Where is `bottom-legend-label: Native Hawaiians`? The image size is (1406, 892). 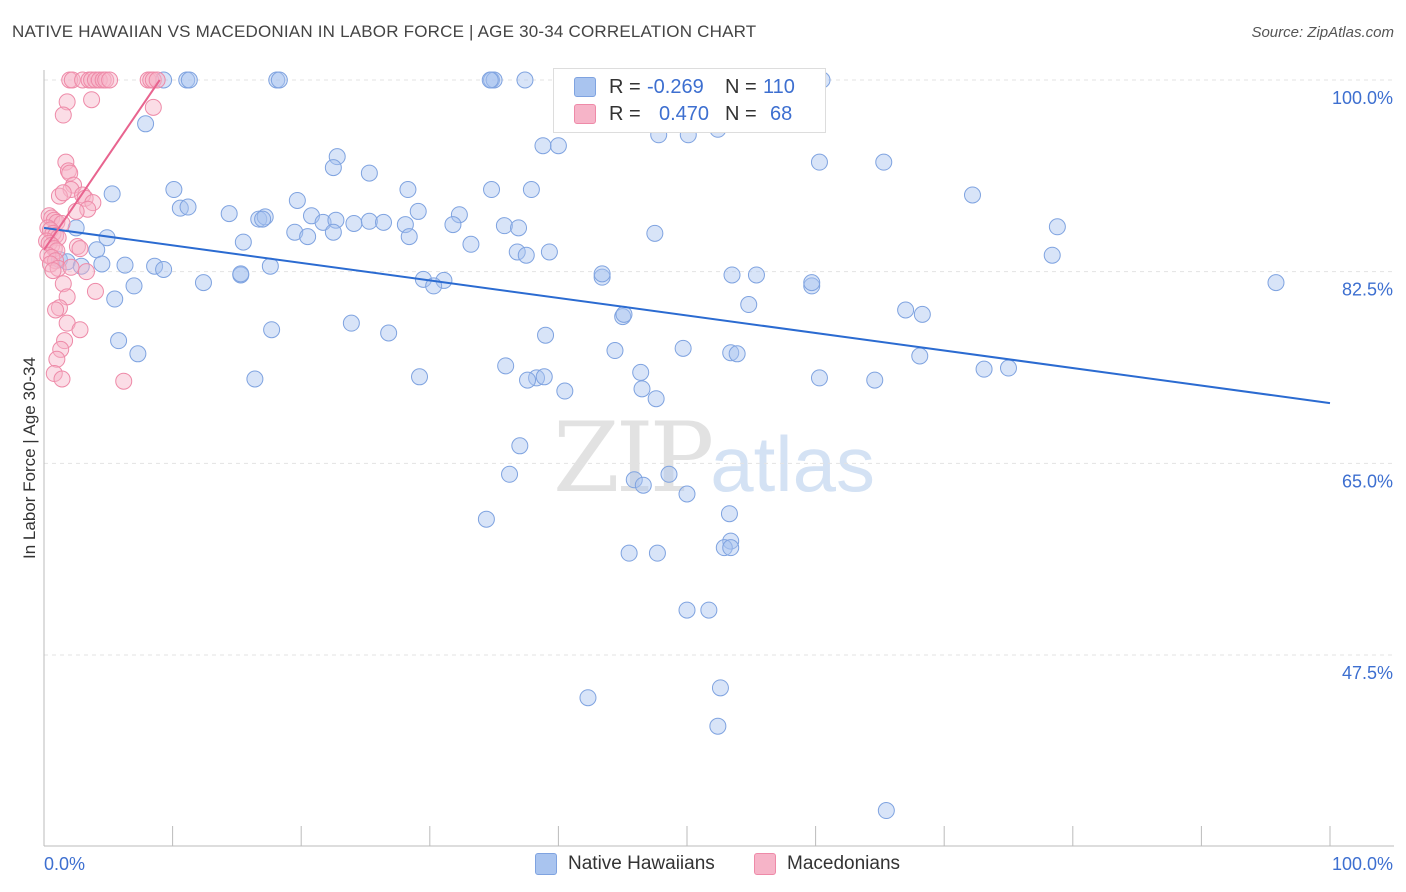 bottom-legend-label: Native Hawaiians is located at coordinates (641, 863).